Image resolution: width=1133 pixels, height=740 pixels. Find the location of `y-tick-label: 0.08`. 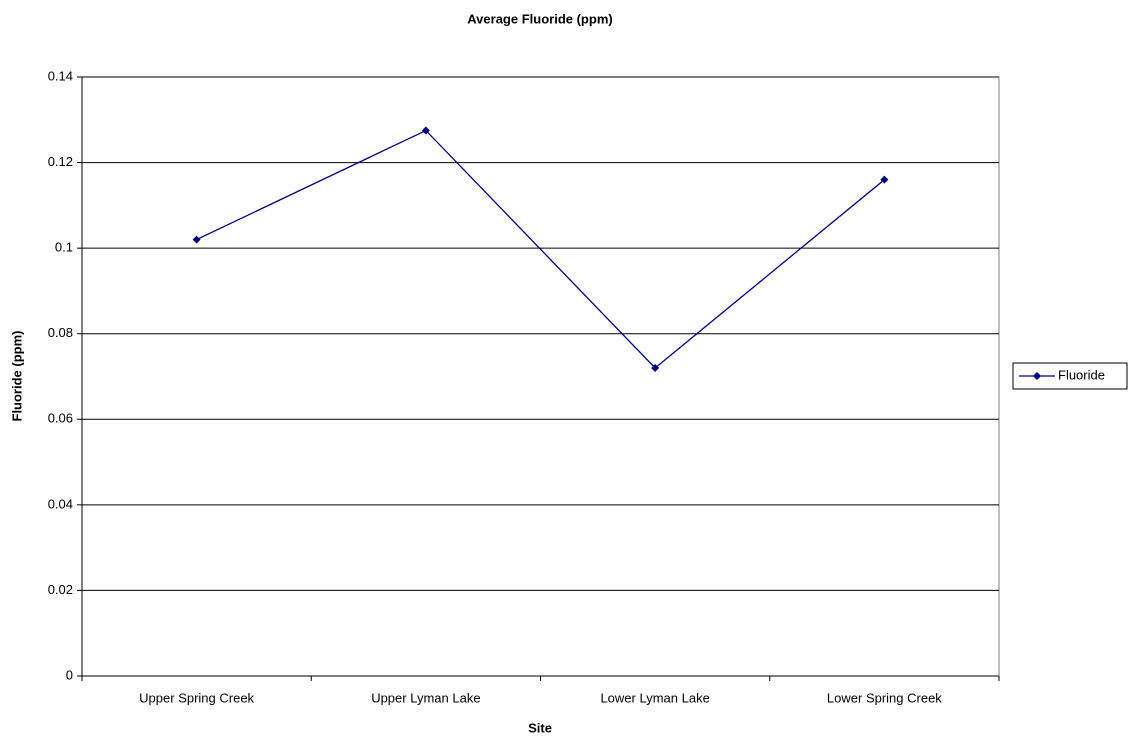

y-tick-label: 0.08 is located at coordinates (60, 332).